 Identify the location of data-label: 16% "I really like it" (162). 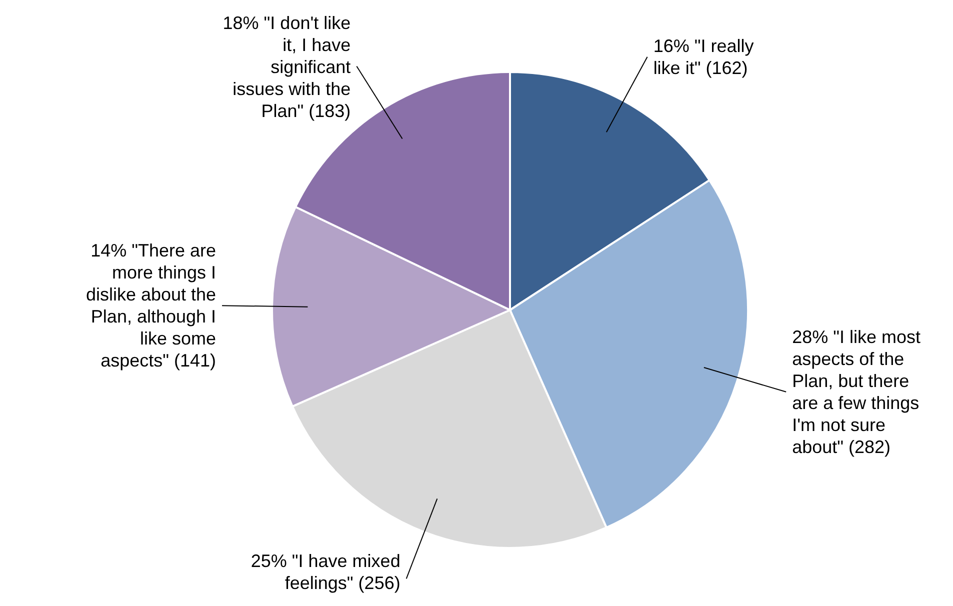
(703, 57).